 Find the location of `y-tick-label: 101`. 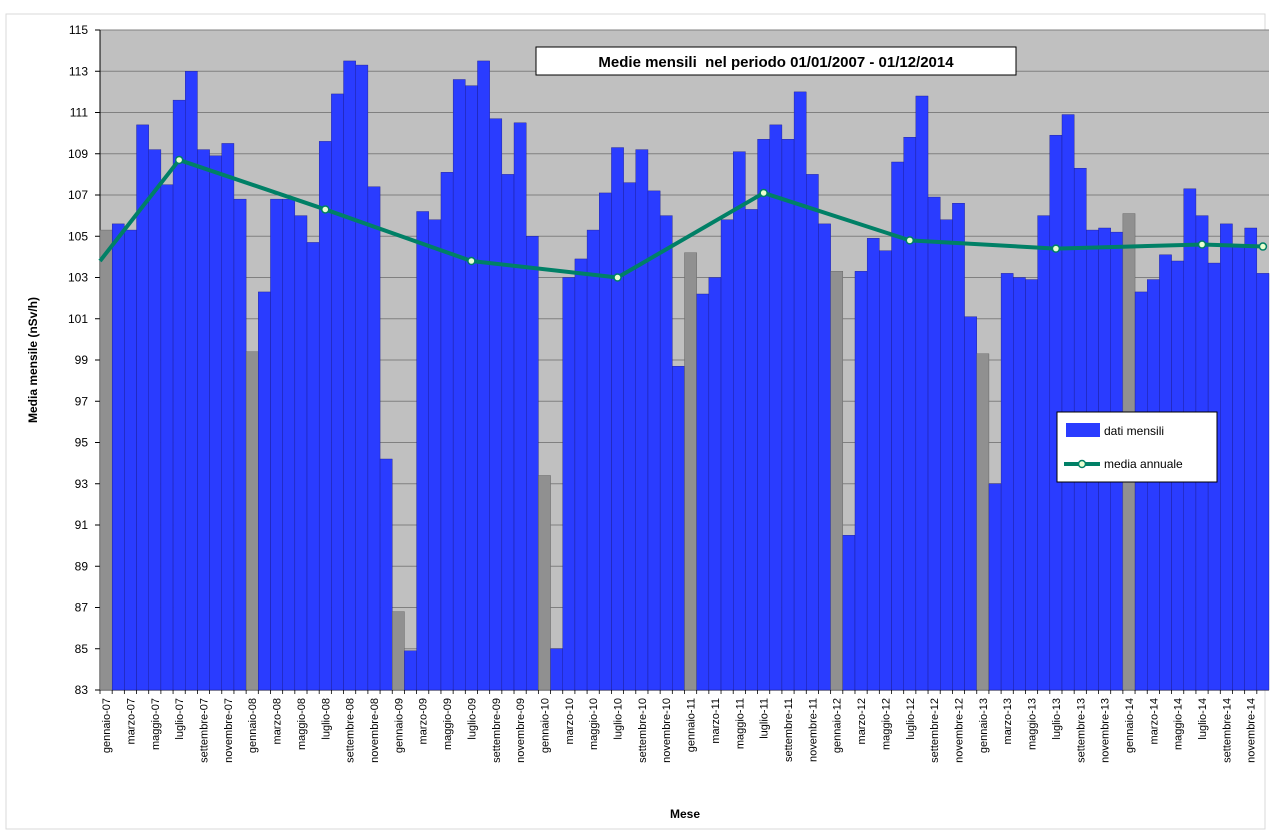

y-tick-label: 101 is located at coordinates (78, 319).